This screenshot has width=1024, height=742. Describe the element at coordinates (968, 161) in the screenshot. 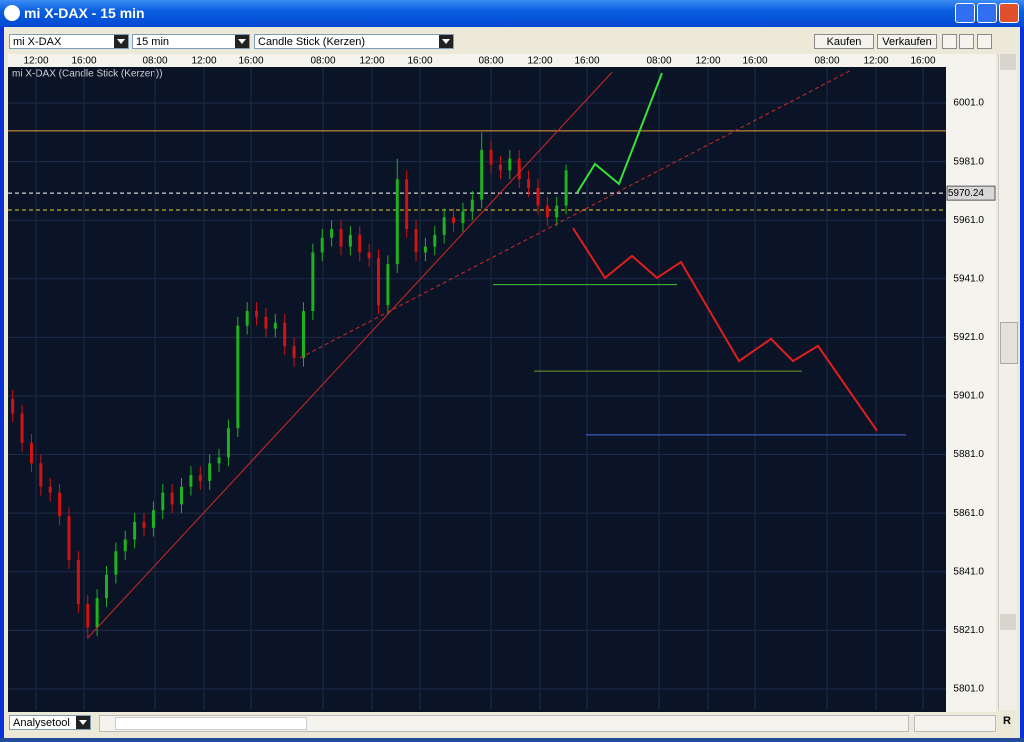

I see `price-label: 5981.0` at that location.